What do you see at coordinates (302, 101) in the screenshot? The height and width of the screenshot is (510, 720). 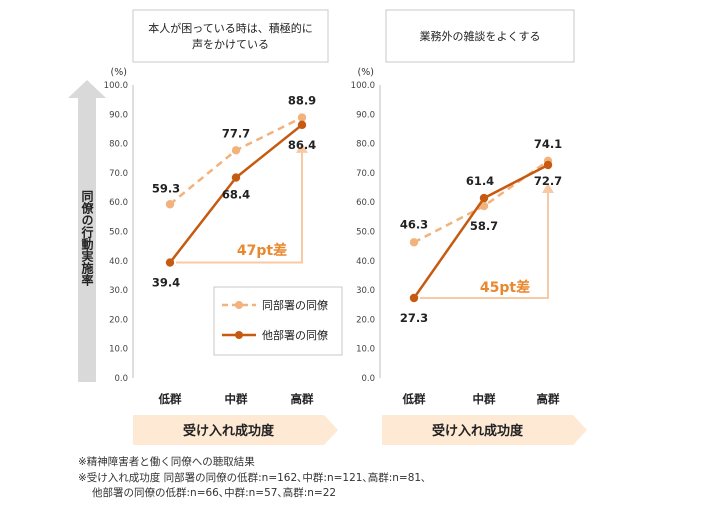 I see `data-label: 88.9` at bounding box center [302, 101].